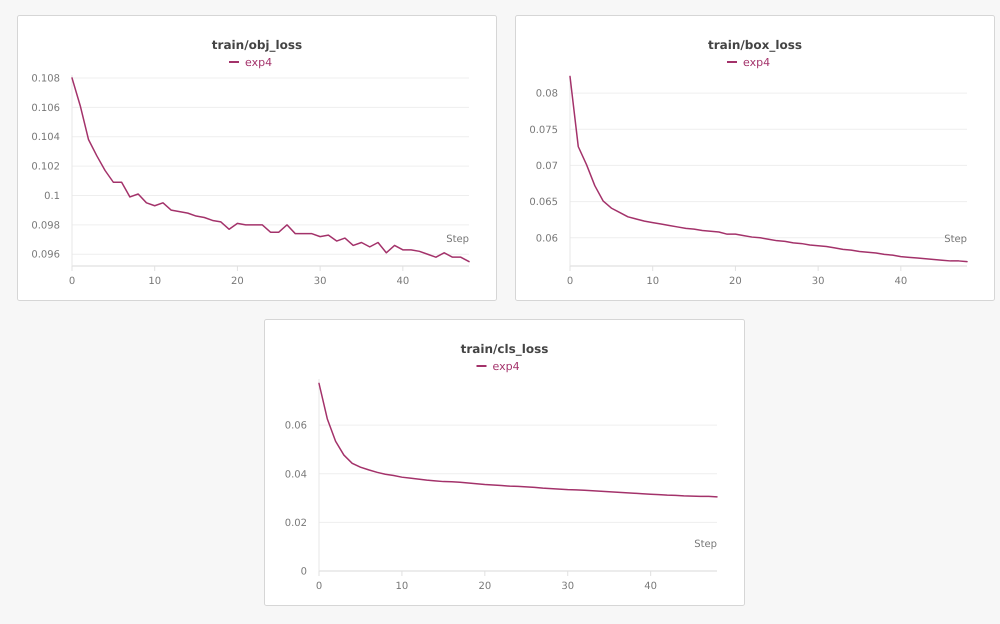 The width and height of the screenshot is (1000, 624). I want to click on y-tick-label: 0.08, so click(547, 94).